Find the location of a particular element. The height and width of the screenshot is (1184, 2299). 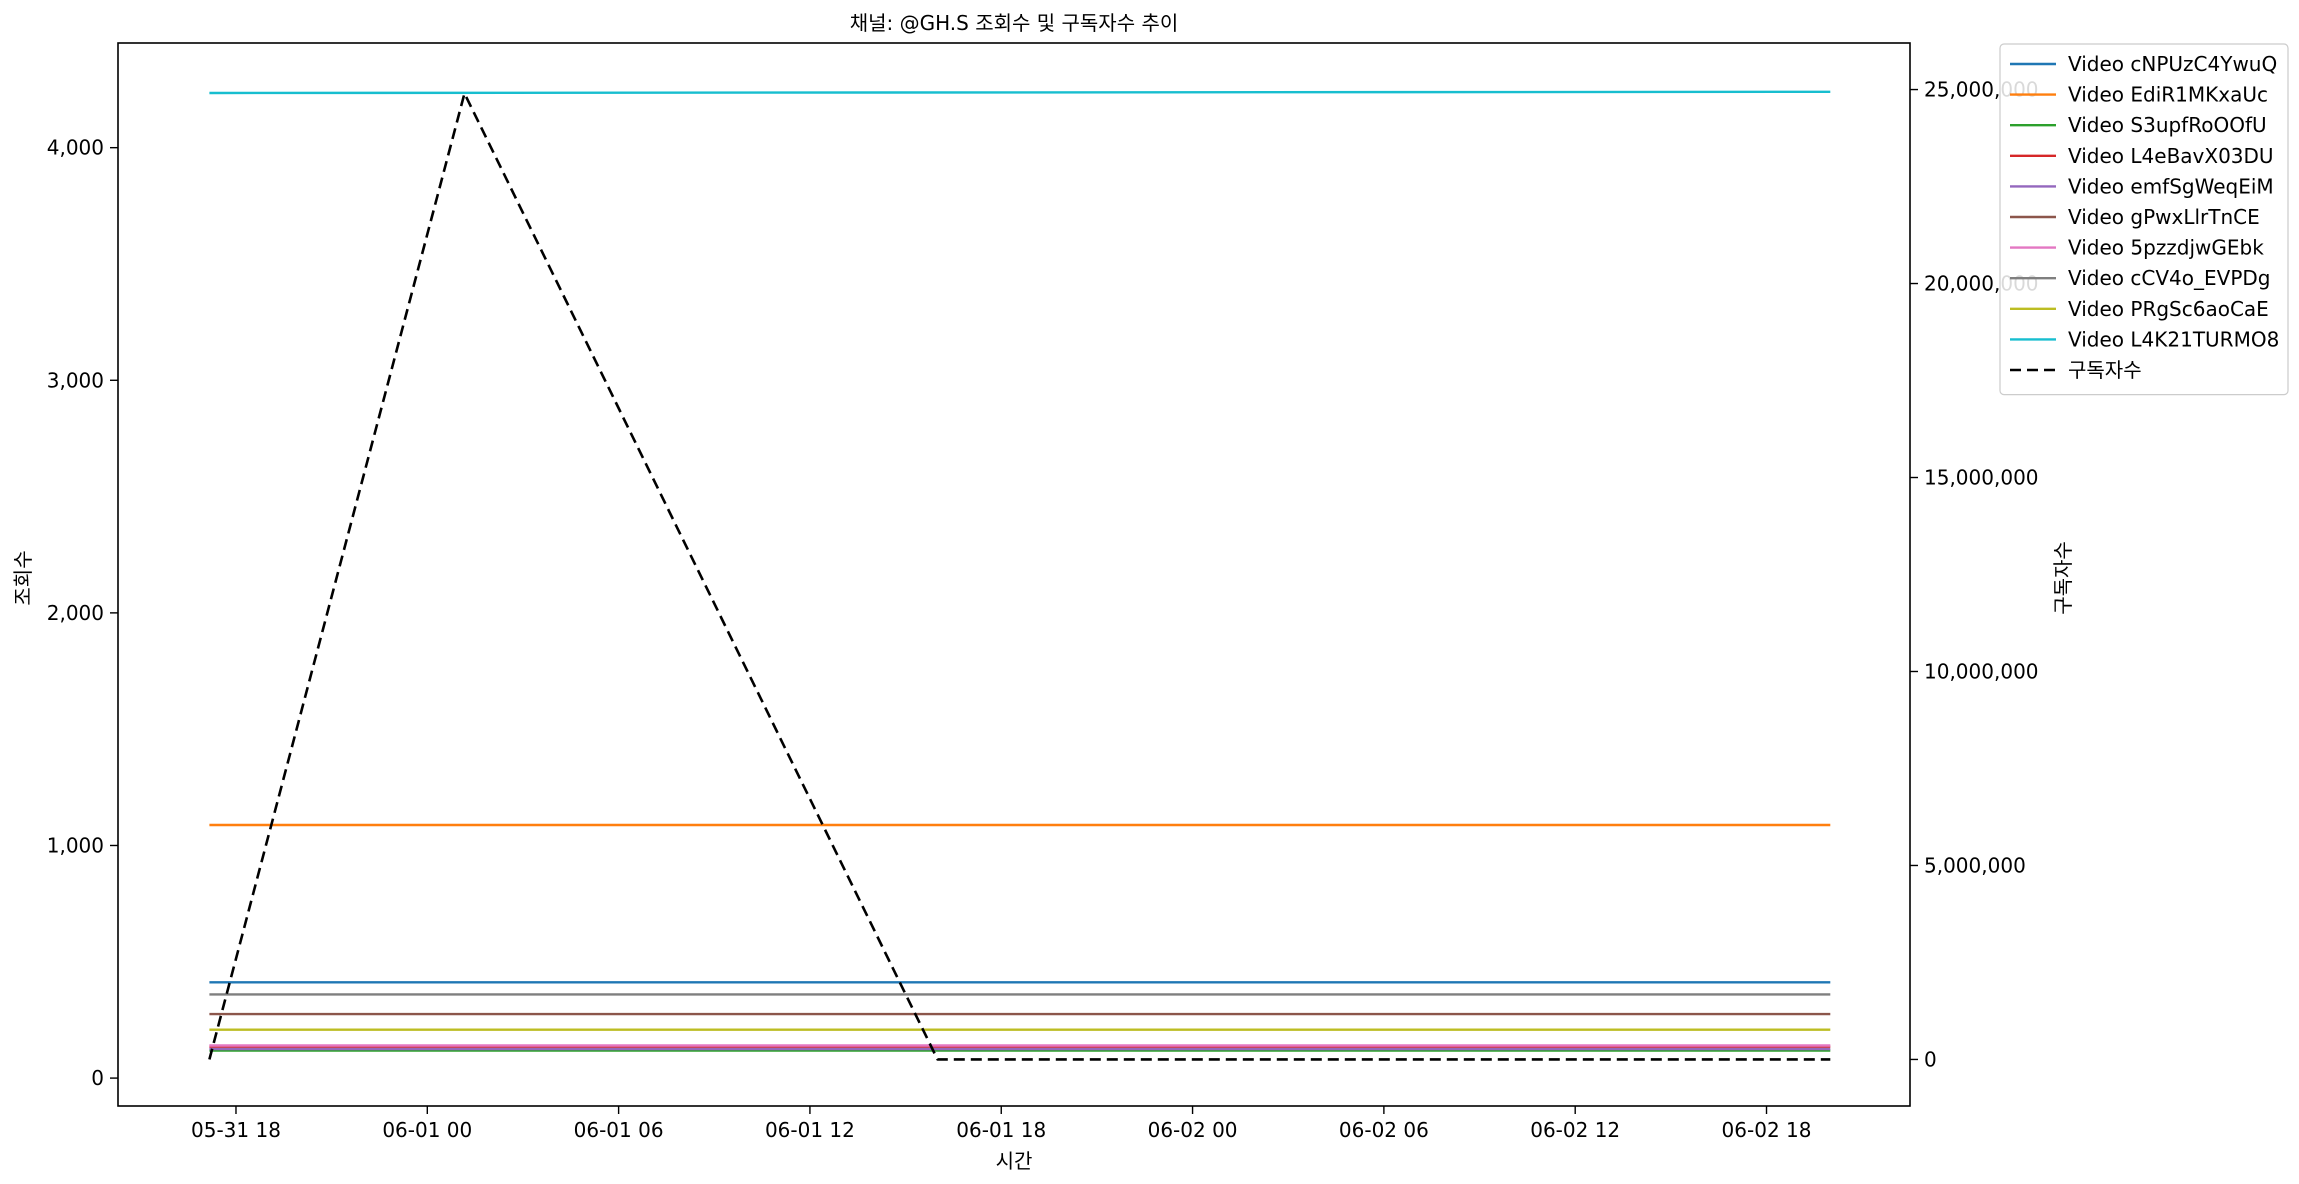

series-line is located at coordinates (1020, 92).